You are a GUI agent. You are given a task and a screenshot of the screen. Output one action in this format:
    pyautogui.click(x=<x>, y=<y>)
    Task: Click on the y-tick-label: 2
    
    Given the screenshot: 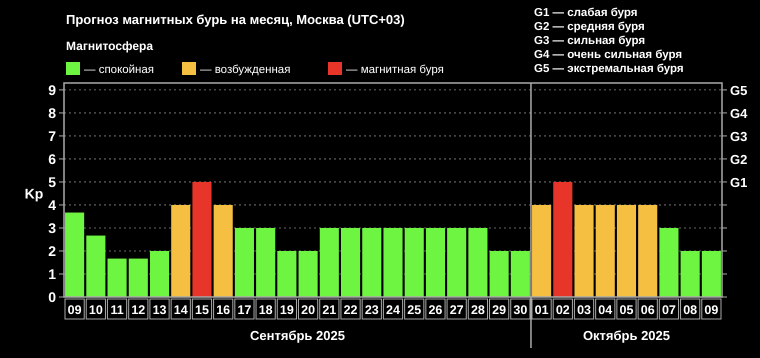 What is the action you would take?
    pyautogui.click(x=52, y=250)
    